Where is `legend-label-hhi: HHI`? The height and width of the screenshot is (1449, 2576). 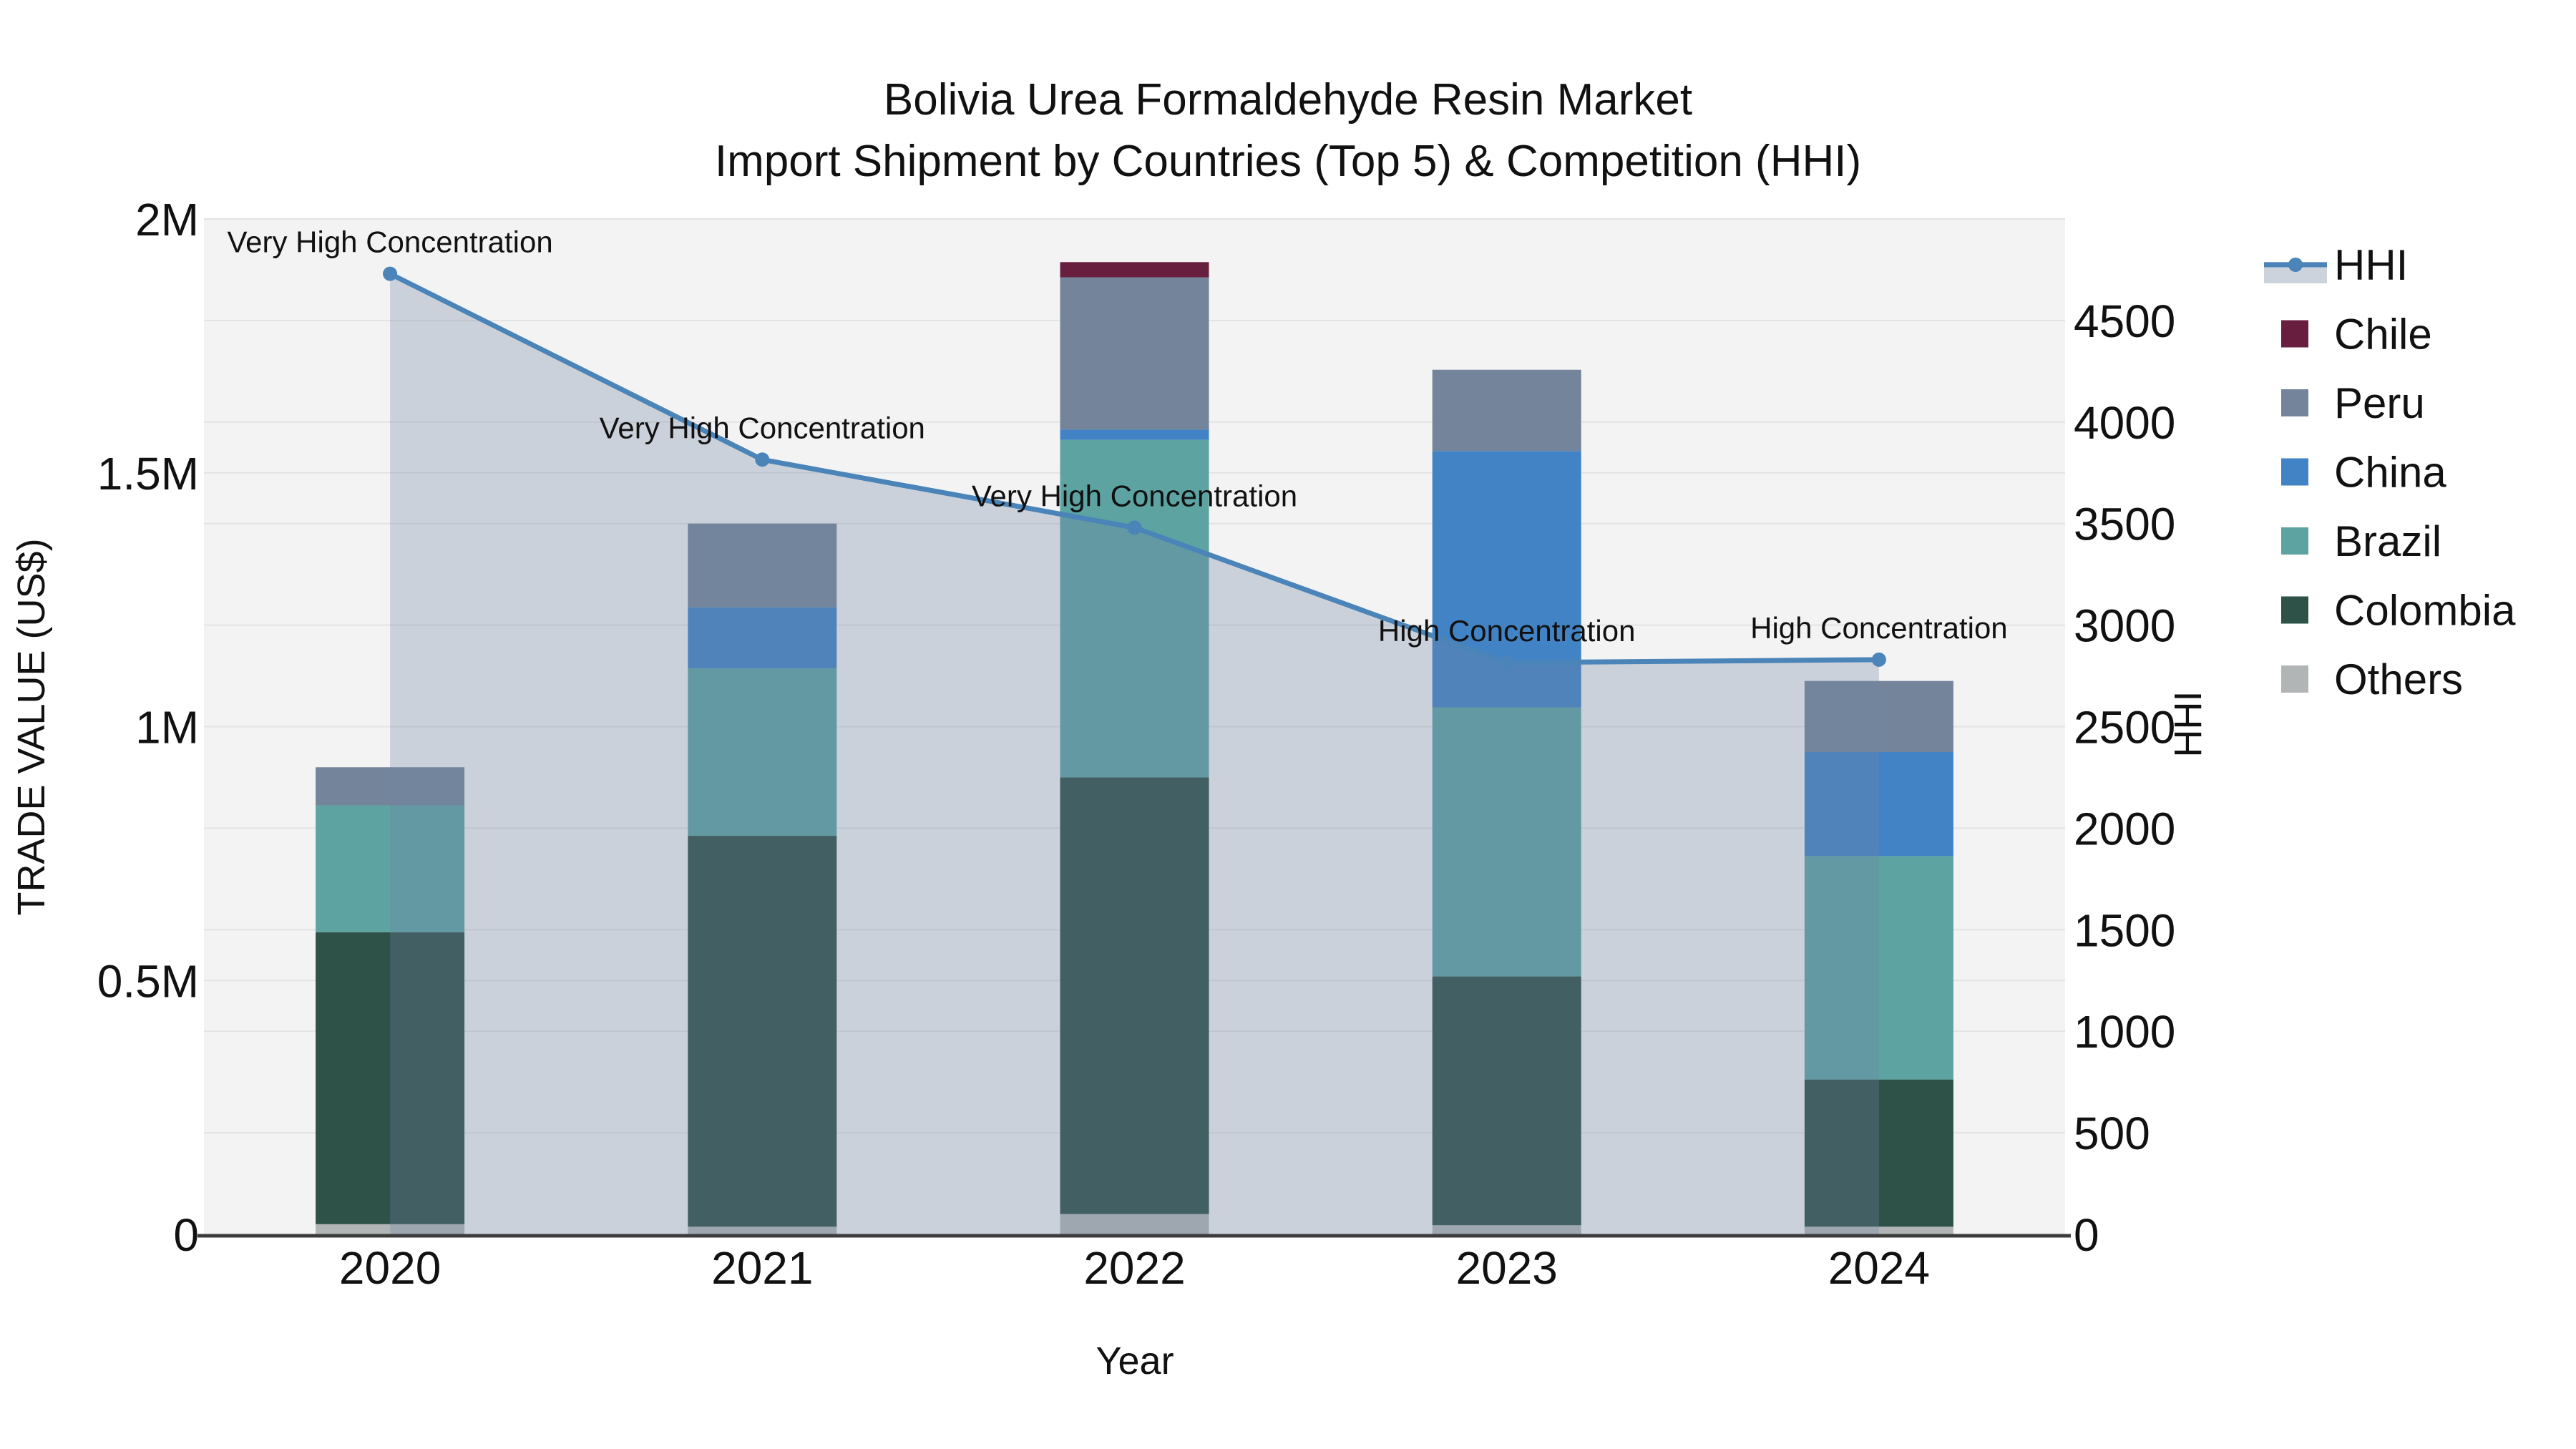 legend-label-hhi: HHI is located at coordinates (2371, 265).